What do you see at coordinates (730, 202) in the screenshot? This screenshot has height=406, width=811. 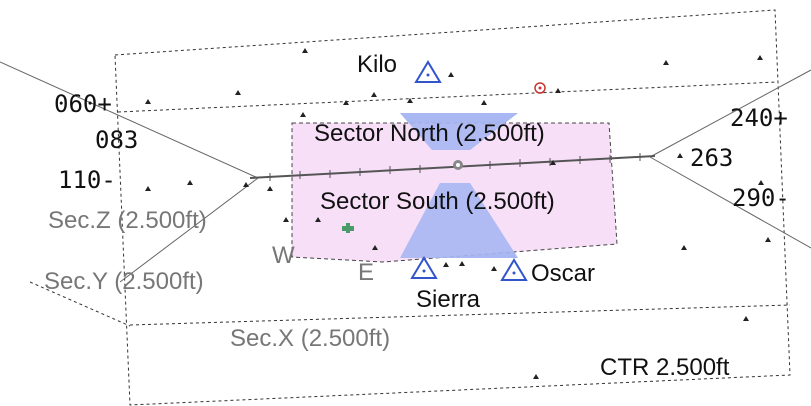 I see `traffic-line-east-low` at bounding box center [730, 202].